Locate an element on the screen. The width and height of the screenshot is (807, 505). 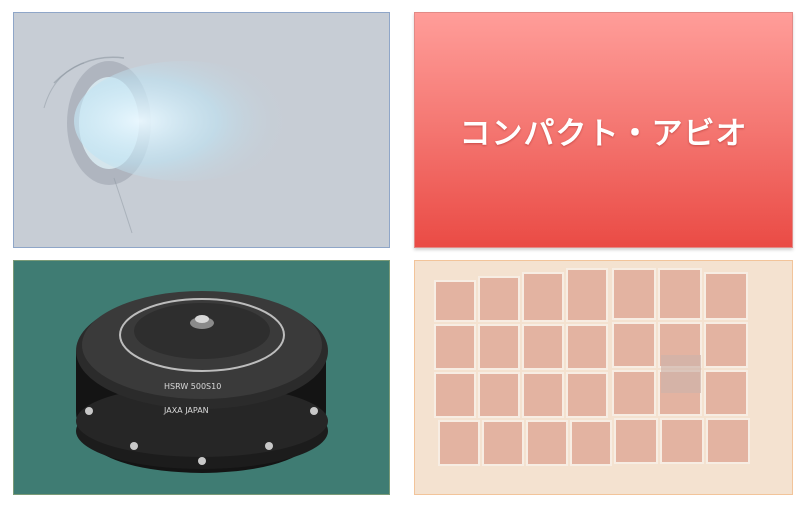
title-card-text: コンパクト・アビオ is located at coordinates (603, 133).